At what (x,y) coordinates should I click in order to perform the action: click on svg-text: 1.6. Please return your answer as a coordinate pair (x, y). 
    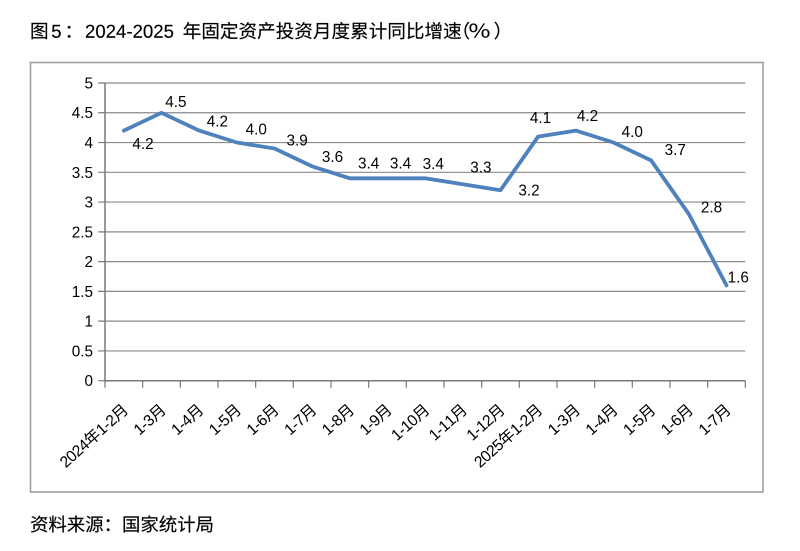
    Looking at the image, I should click on (738, 277).